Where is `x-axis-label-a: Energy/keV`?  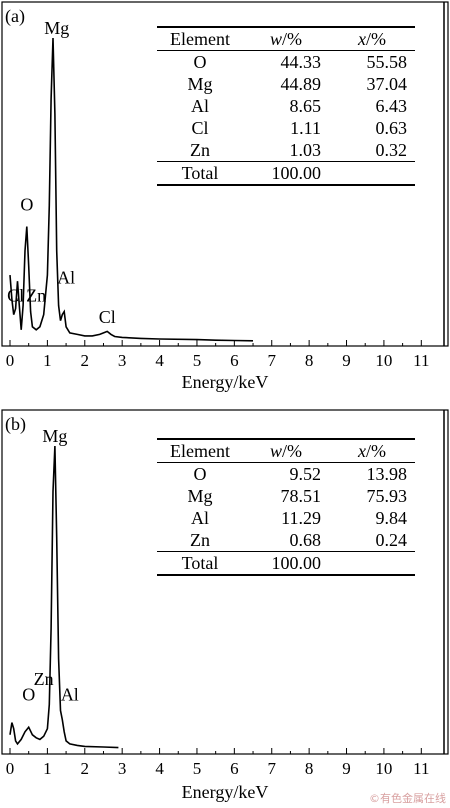
x-axis-label-a: Energy/keV is located at coordinates (225, 382).